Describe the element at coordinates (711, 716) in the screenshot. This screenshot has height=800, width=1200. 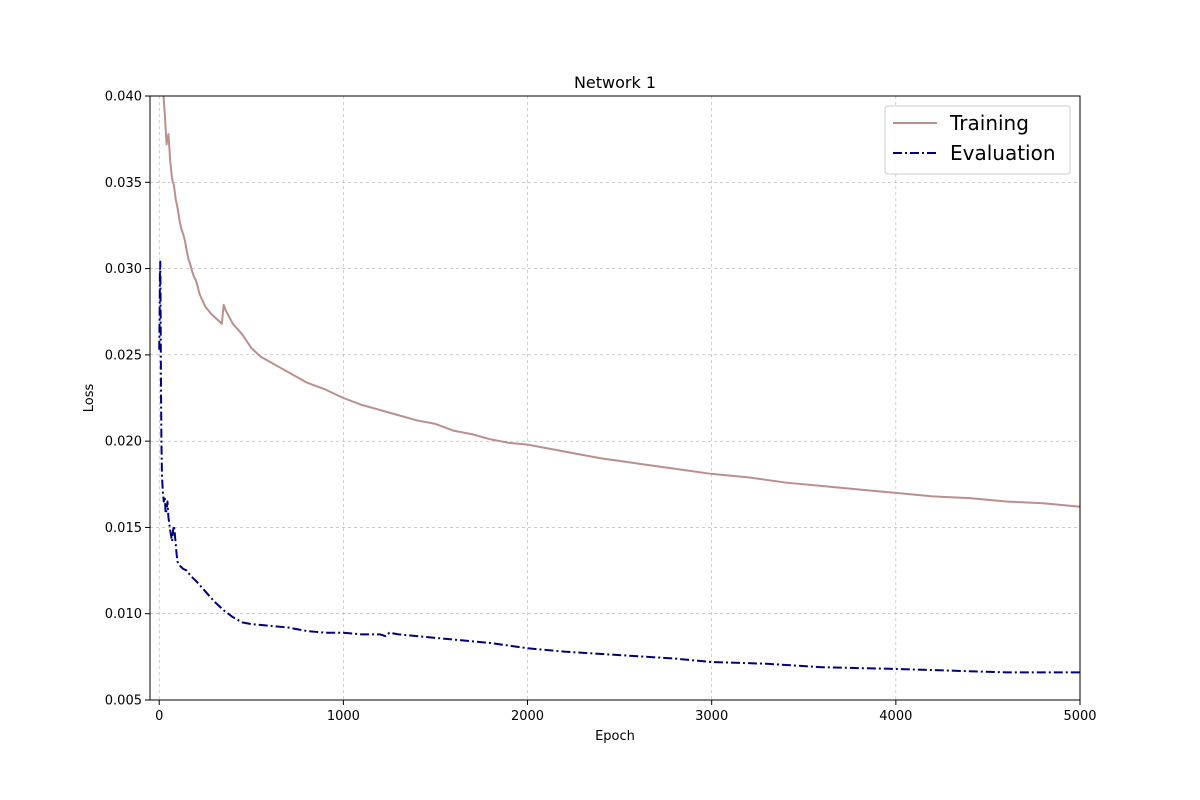
I see `x-tick-label: 3000` at that location.